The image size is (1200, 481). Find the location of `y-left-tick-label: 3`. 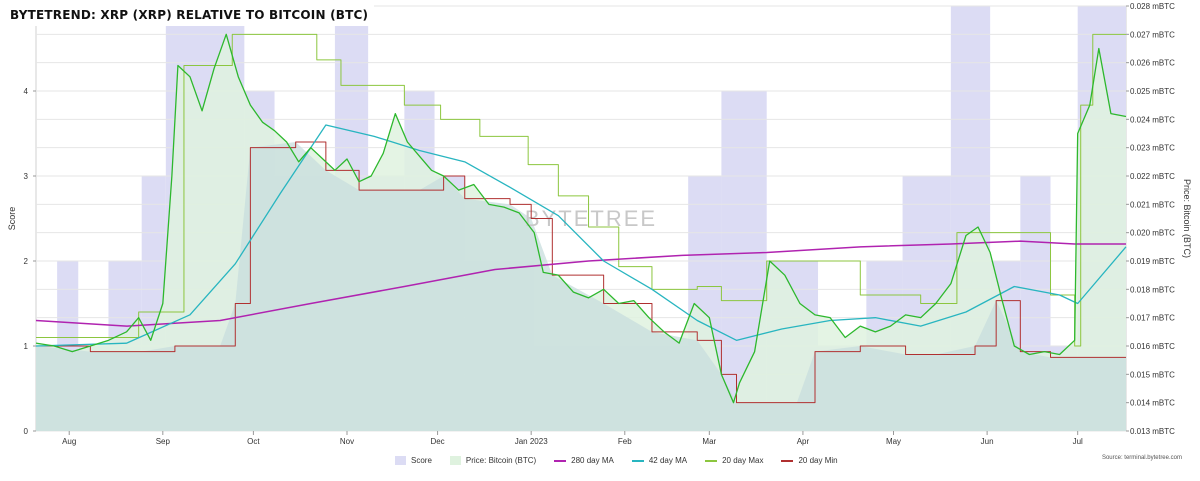

y-left-tick-label: 3 is located at coordinates (26, 176).